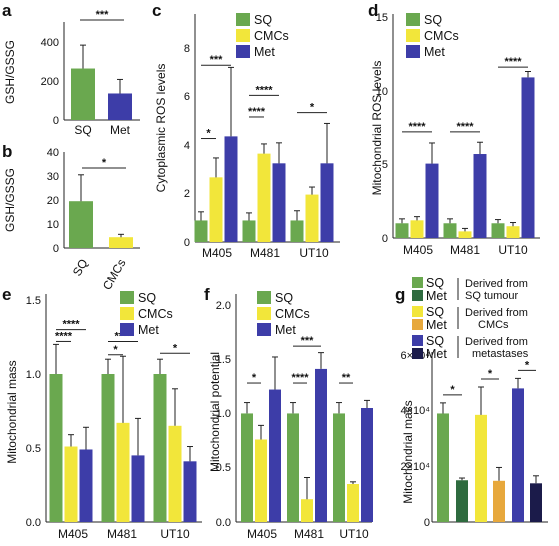 Image resolution: width=559 pixels, height=546 pixels. What do you see at coordinates (56, 448) in the screenshot?
I see `pe-sq-0-bar` at bounding box center [56, 448].